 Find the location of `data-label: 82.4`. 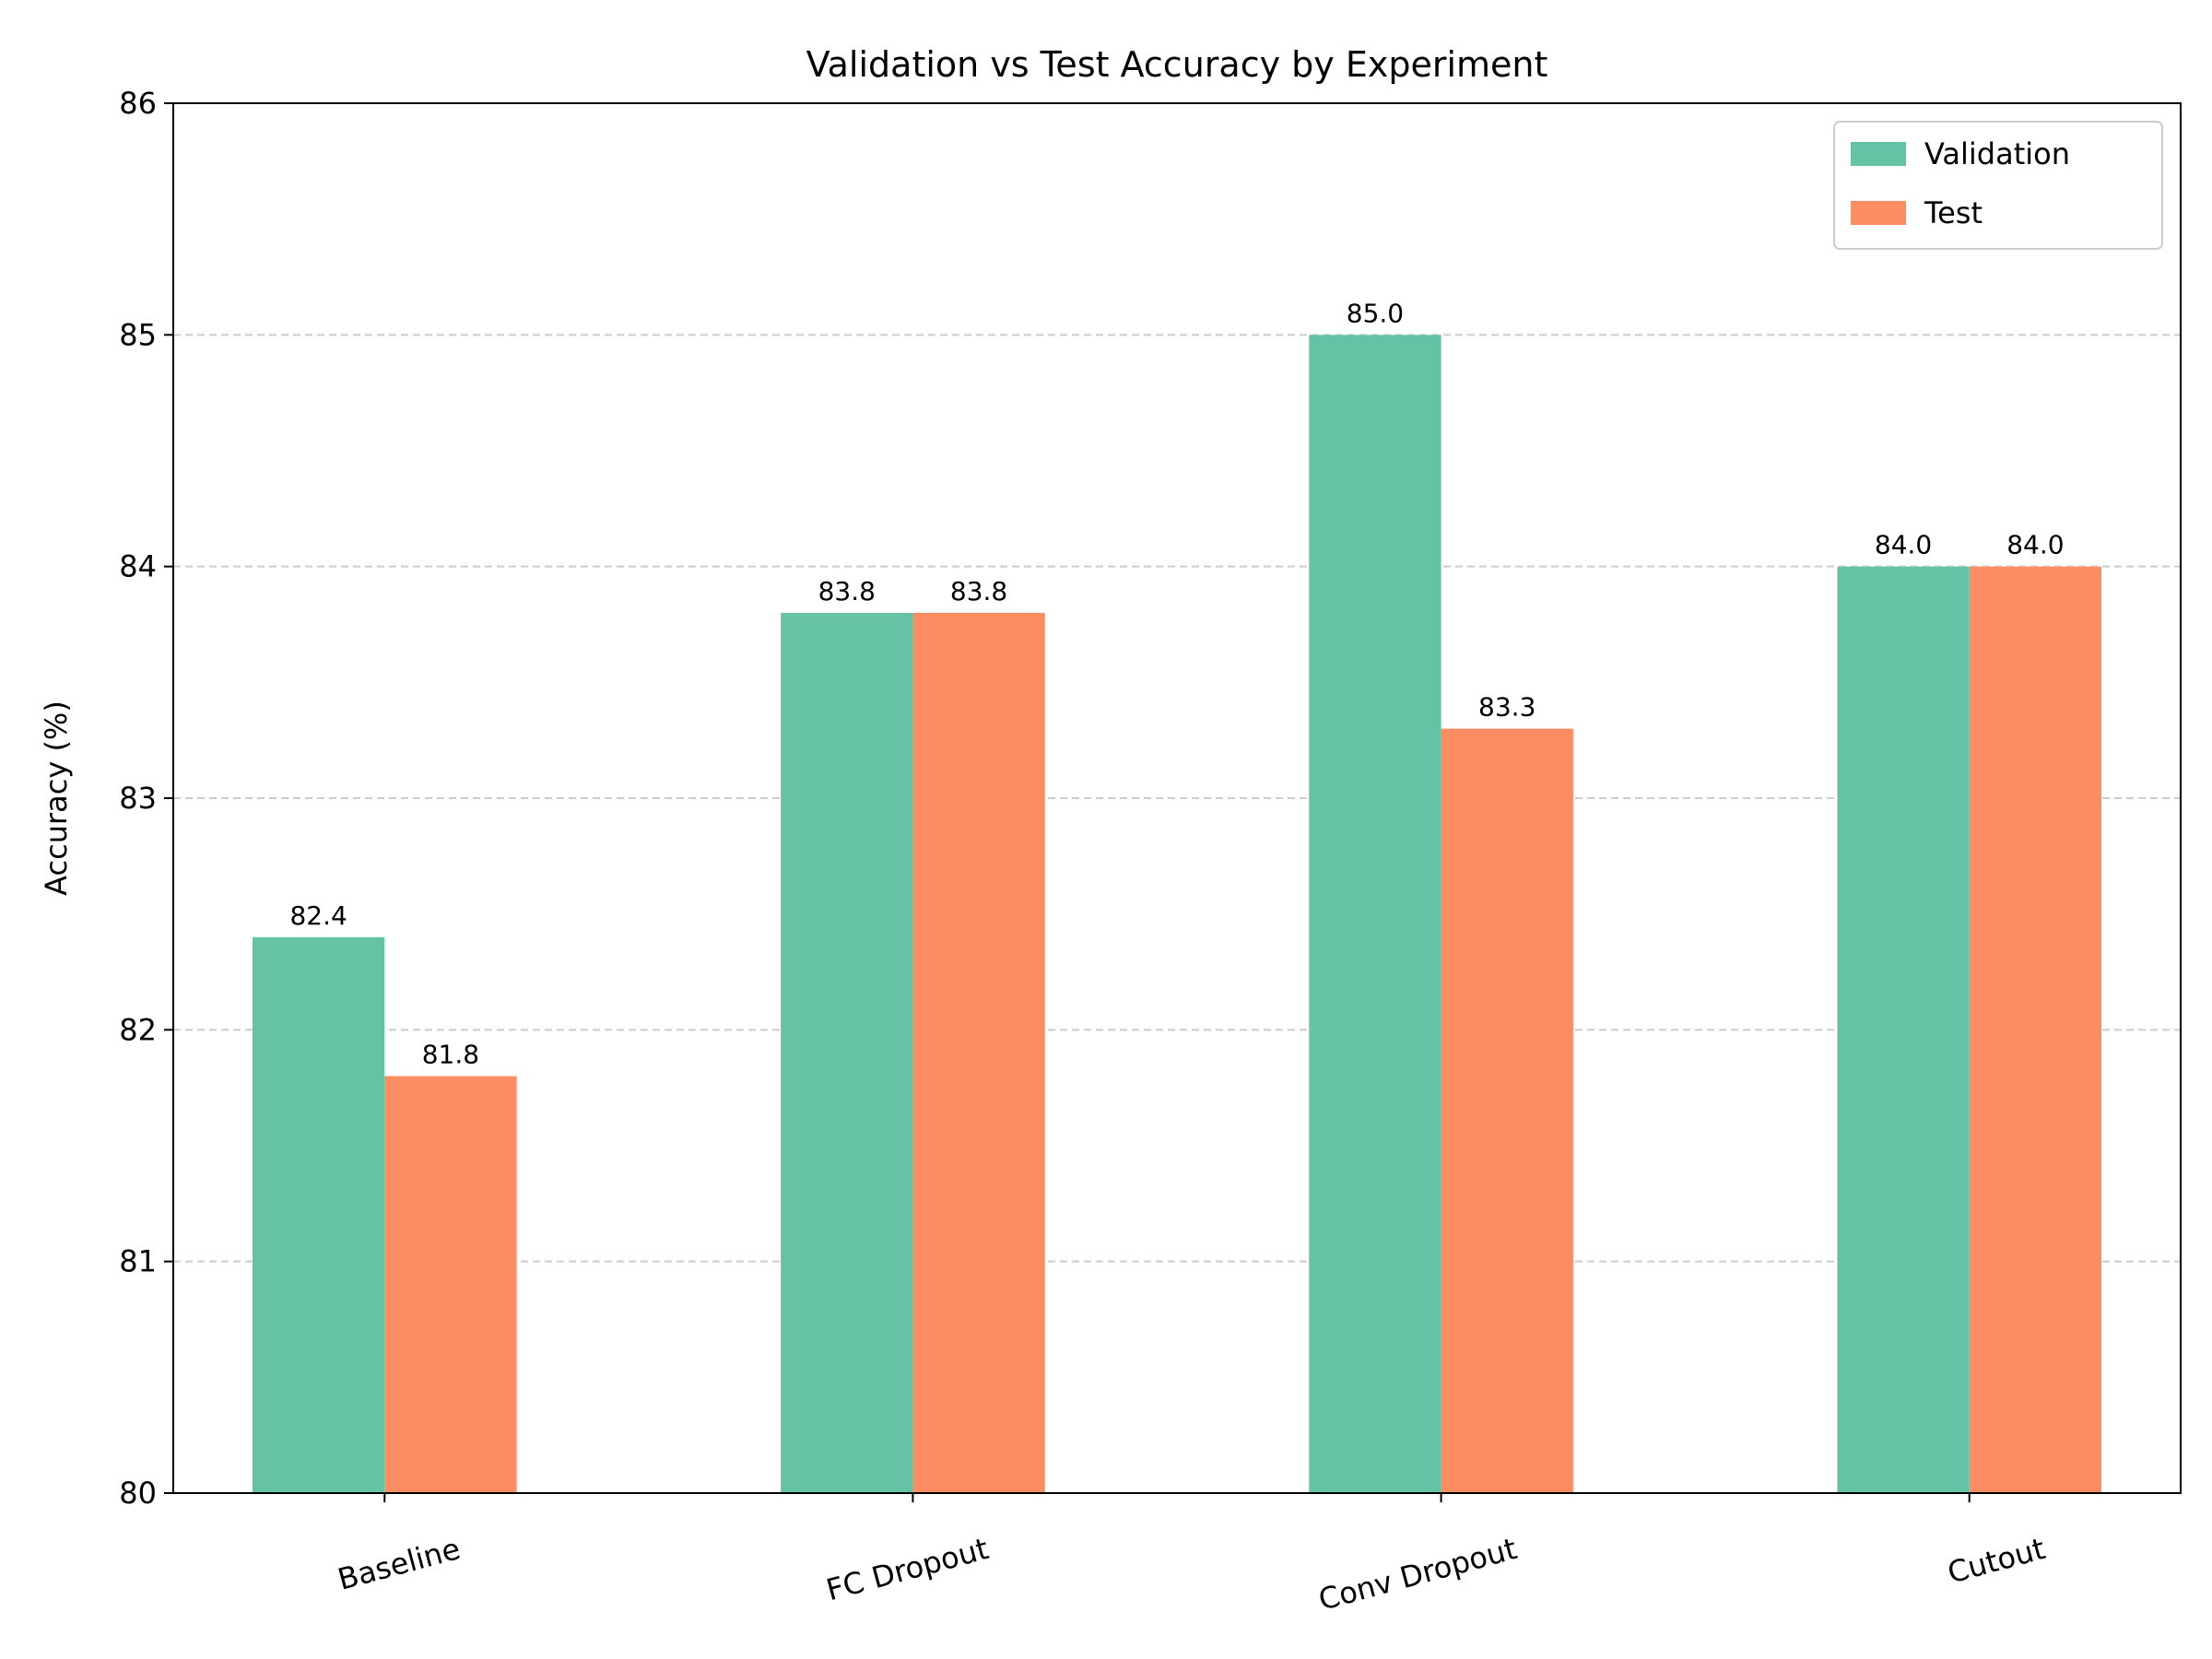

data-label: 82.4 is located at coordinates (318, 915).